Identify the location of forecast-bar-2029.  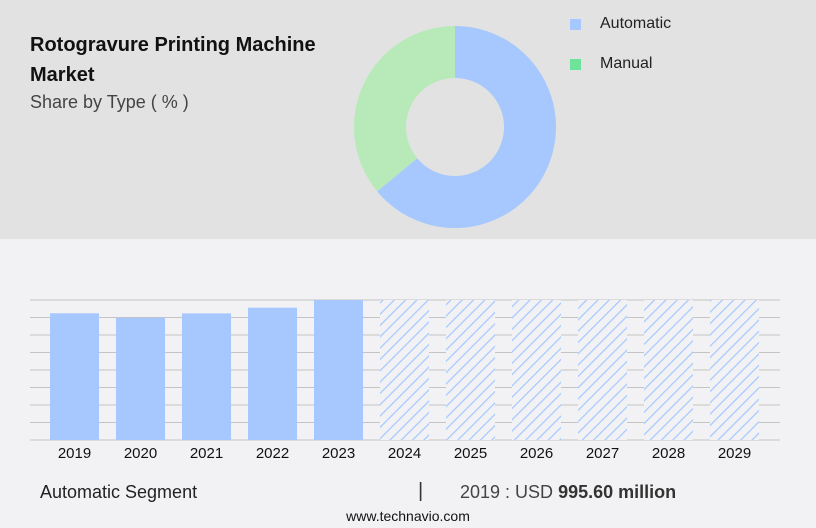
(734, 370).